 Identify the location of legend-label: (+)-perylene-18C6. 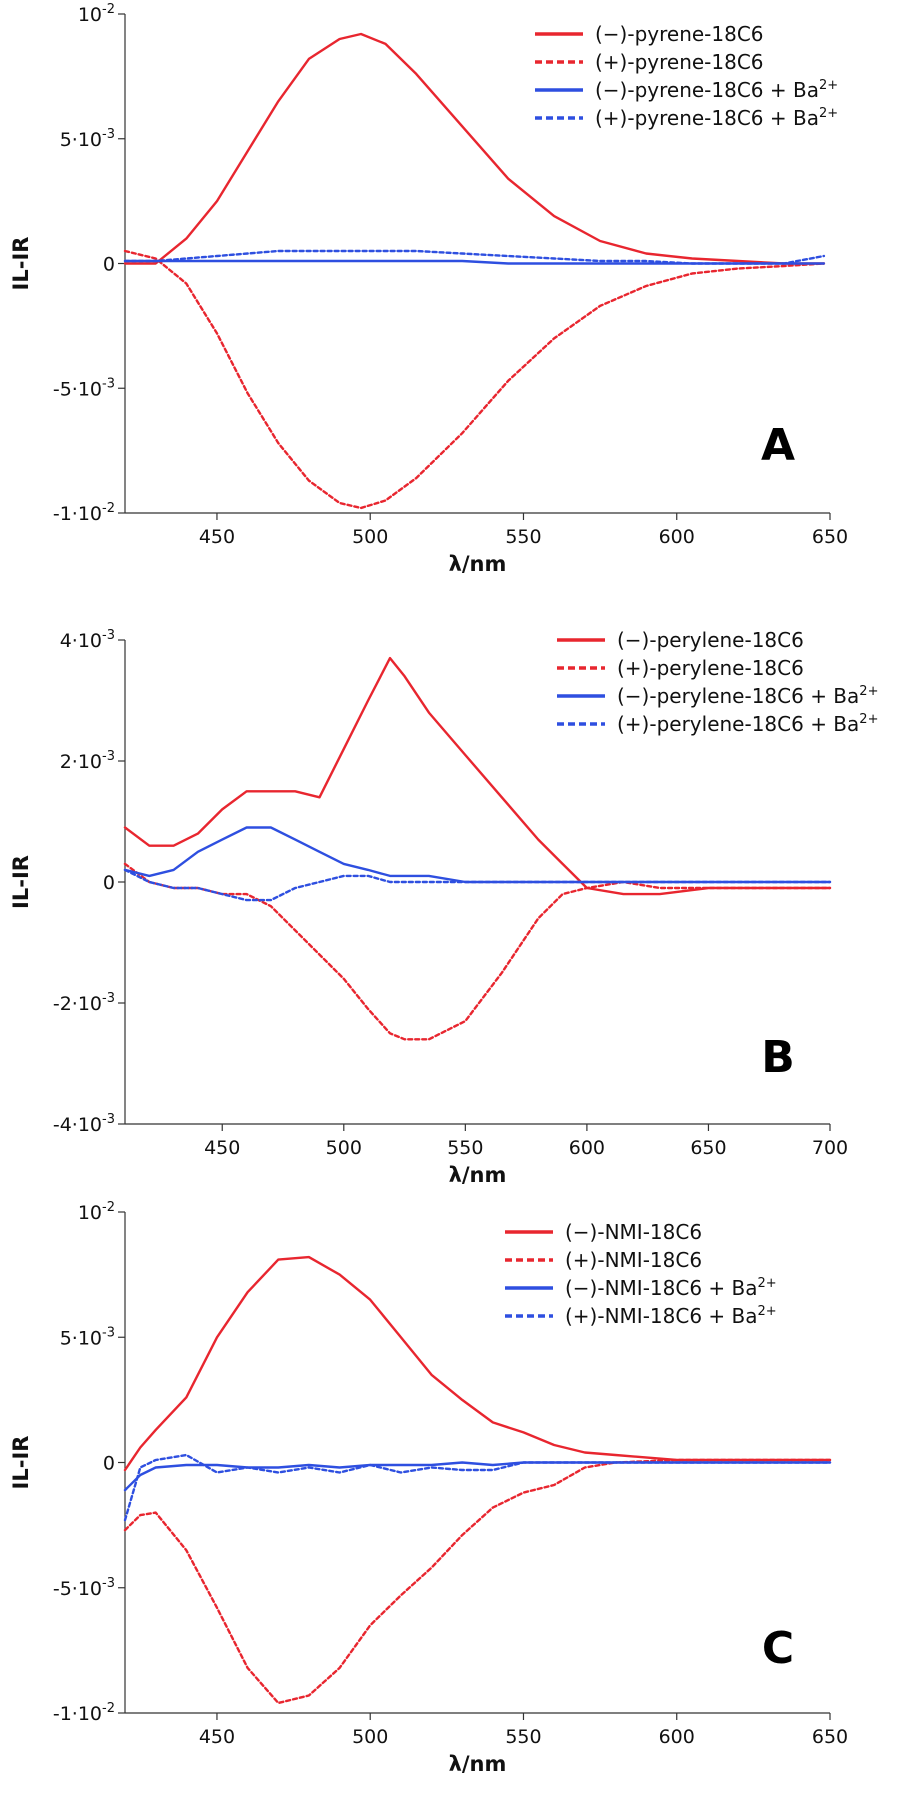
(710, 668).